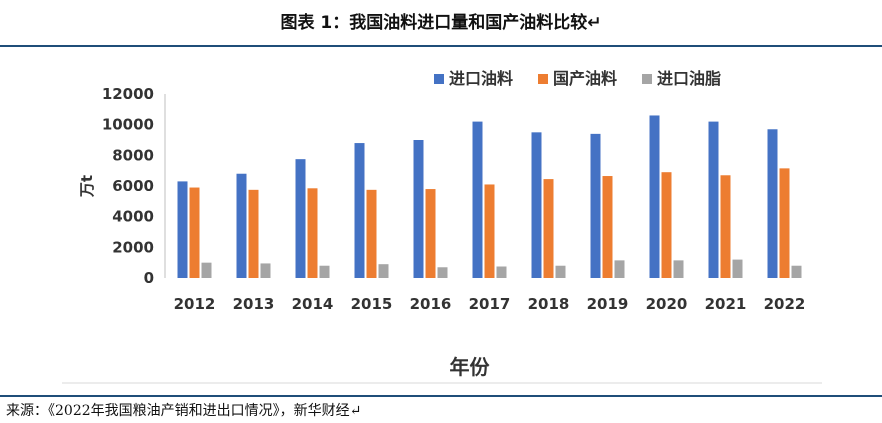 The width and height of the screenshot is (882, 423). I want to click on bar-1-2020, so click(654, 196).